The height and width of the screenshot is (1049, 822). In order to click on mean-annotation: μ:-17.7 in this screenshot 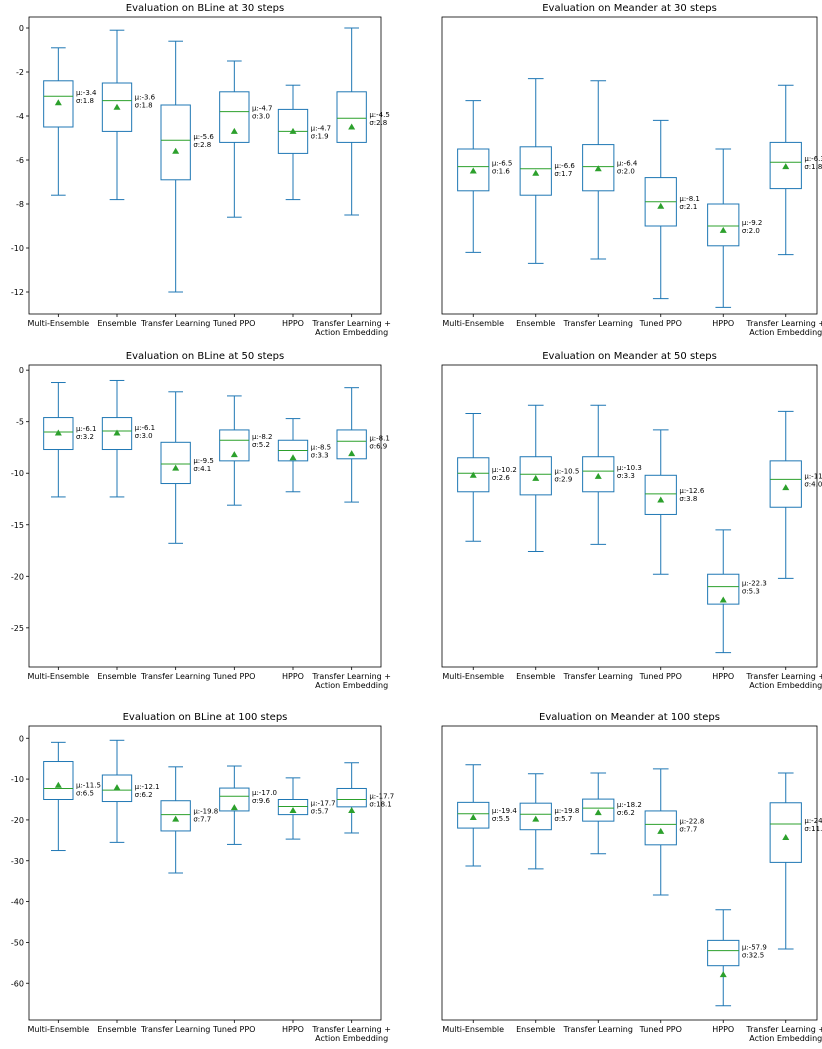, I will do `click(381, 797)`.